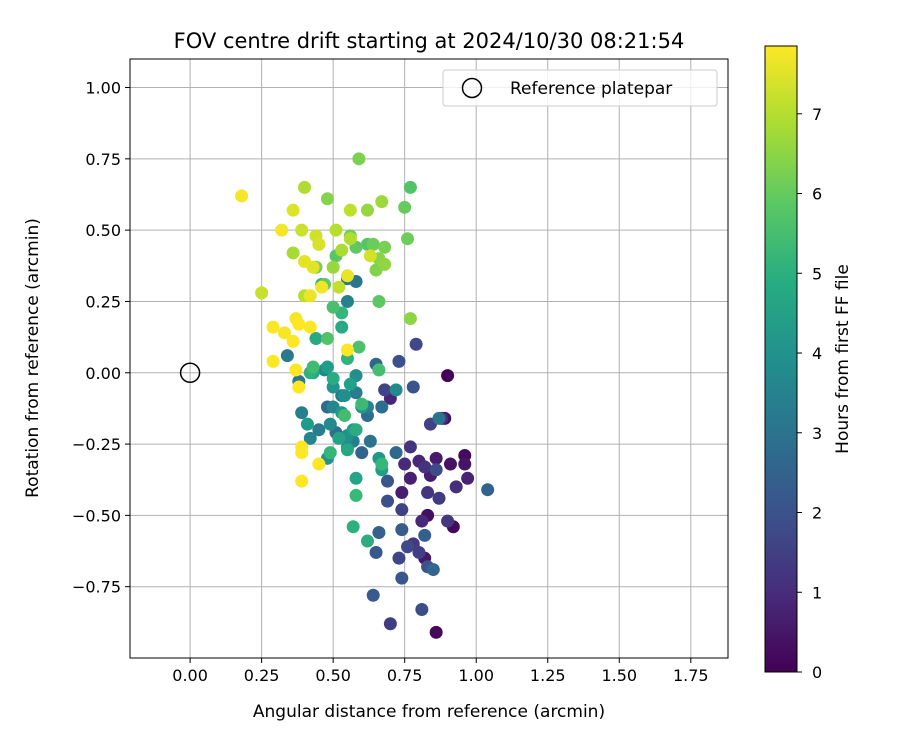 The width and height of the screenshot is (900, 750). Describe the element at coordinates (103, 159) in the screenshot. I see `y-tick-label: 0.75` at that location.